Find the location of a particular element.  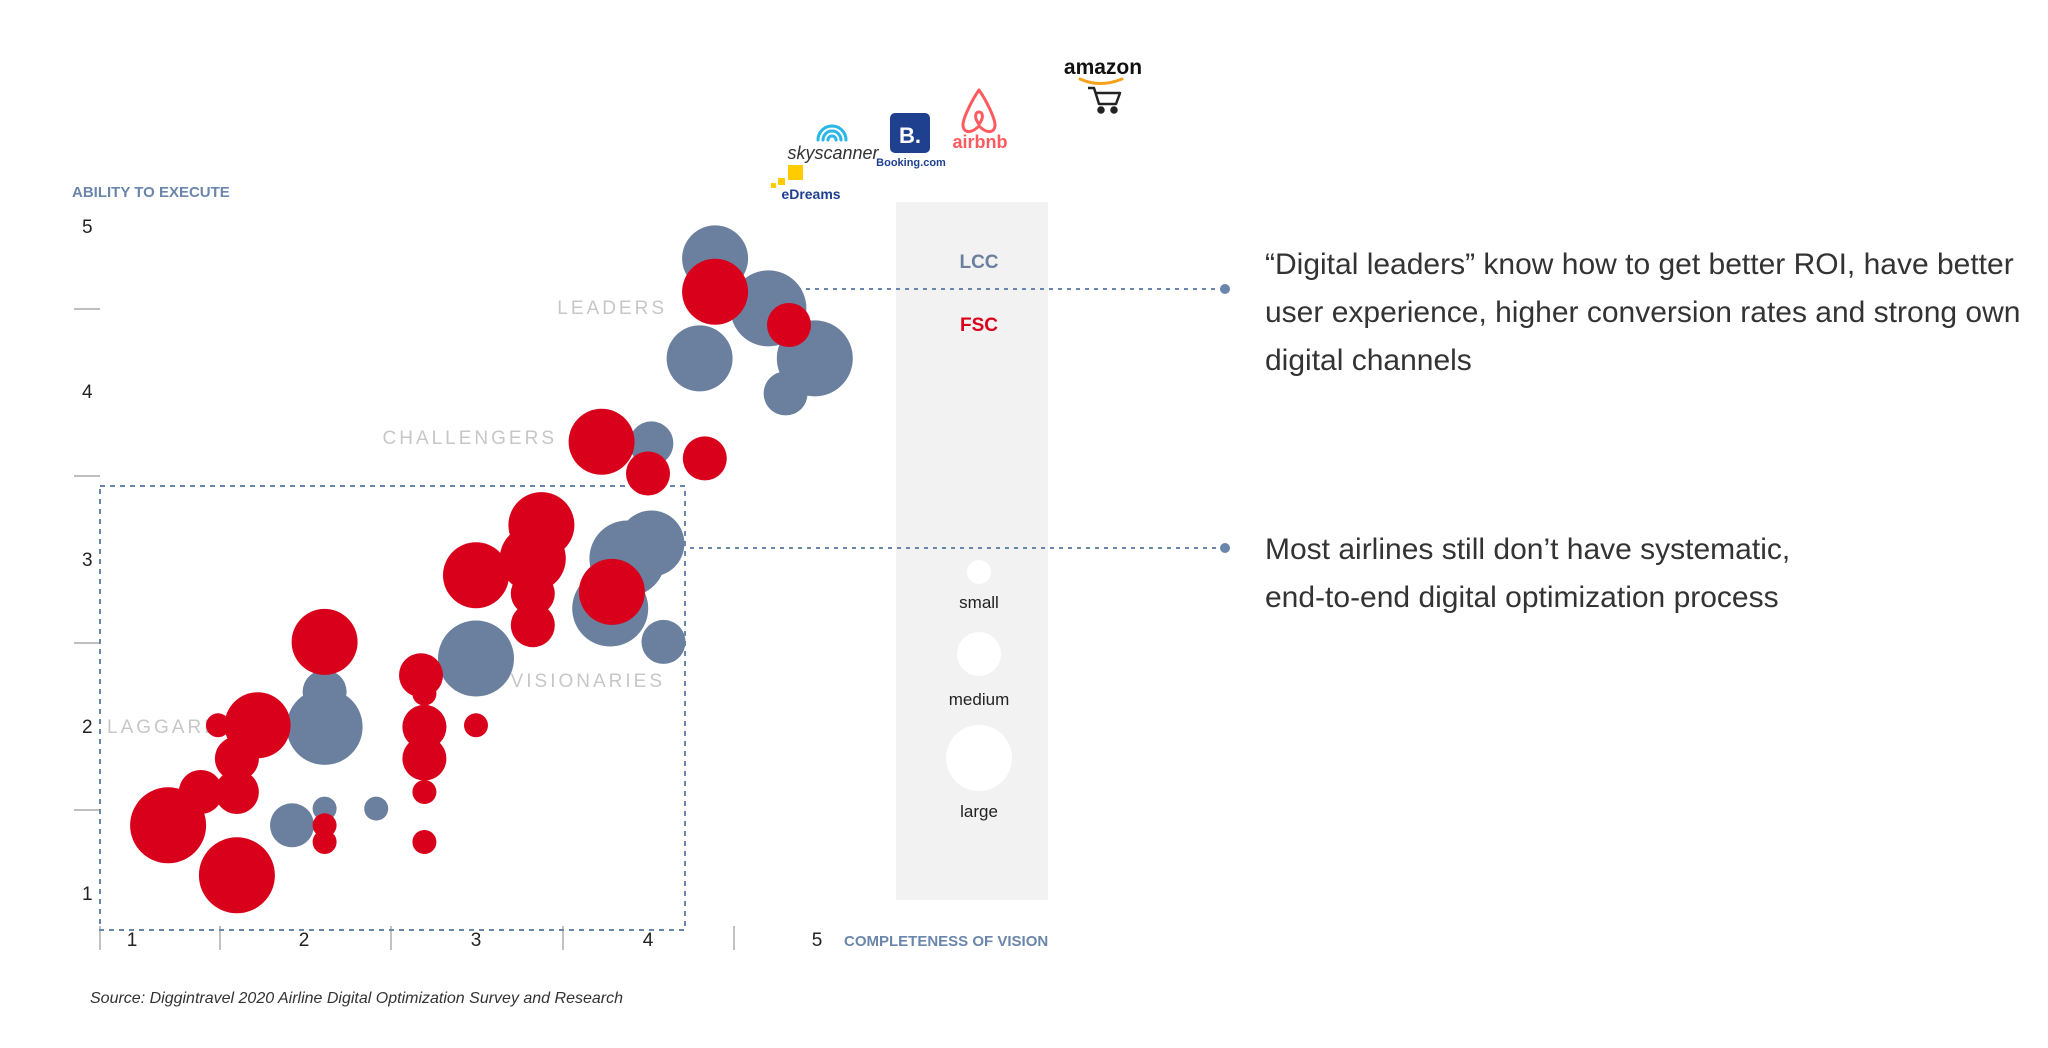

booking-logo: B. Booking.com is located at coordinates (911, 141).